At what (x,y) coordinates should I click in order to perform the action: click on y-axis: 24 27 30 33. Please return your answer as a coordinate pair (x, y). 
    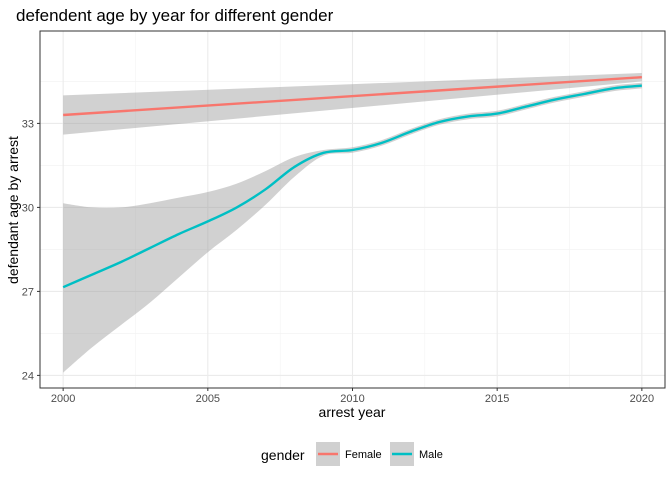
    Looking at the image, I should click on (31, 250).